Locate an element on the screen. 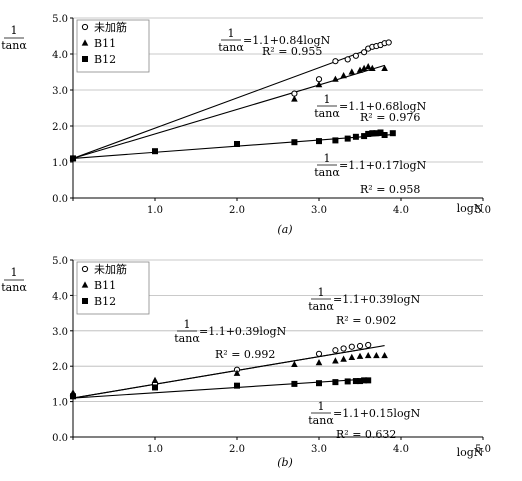 Image resolution: width=522 pixels, height=481 pixels. data-point-s1-p11 is located at coordinates (384, 355).